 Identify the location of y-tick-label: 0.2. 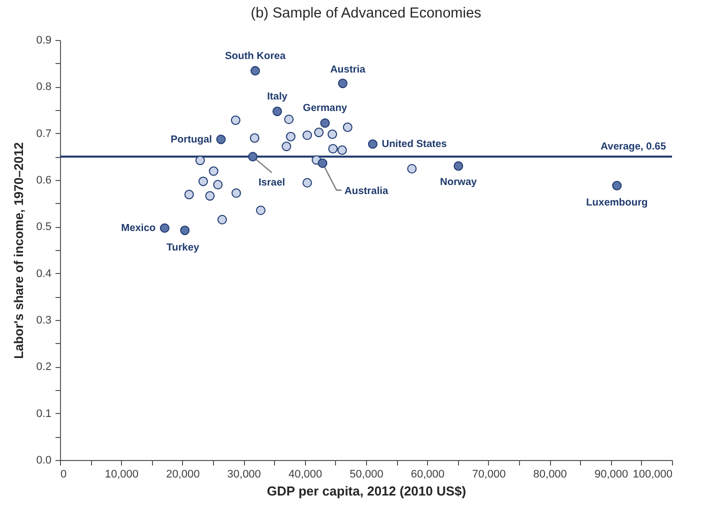
(44, 367).